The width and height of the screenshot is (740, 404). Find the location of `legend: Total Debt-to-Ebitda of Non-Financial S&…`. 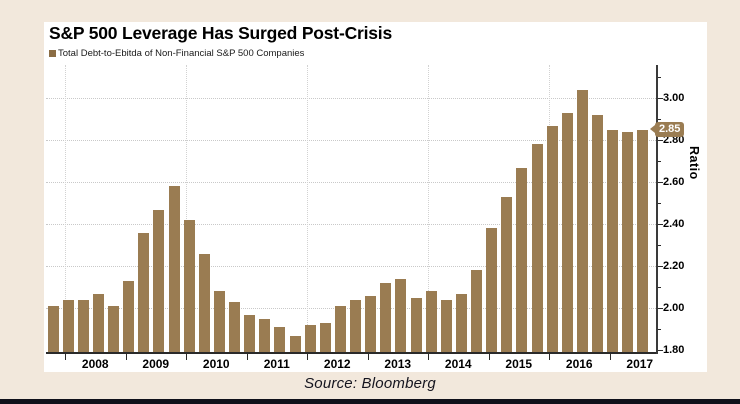

legend: Total Debt-to-Ebitda of Non-Financial S&… is located at coordinates (177, 53).